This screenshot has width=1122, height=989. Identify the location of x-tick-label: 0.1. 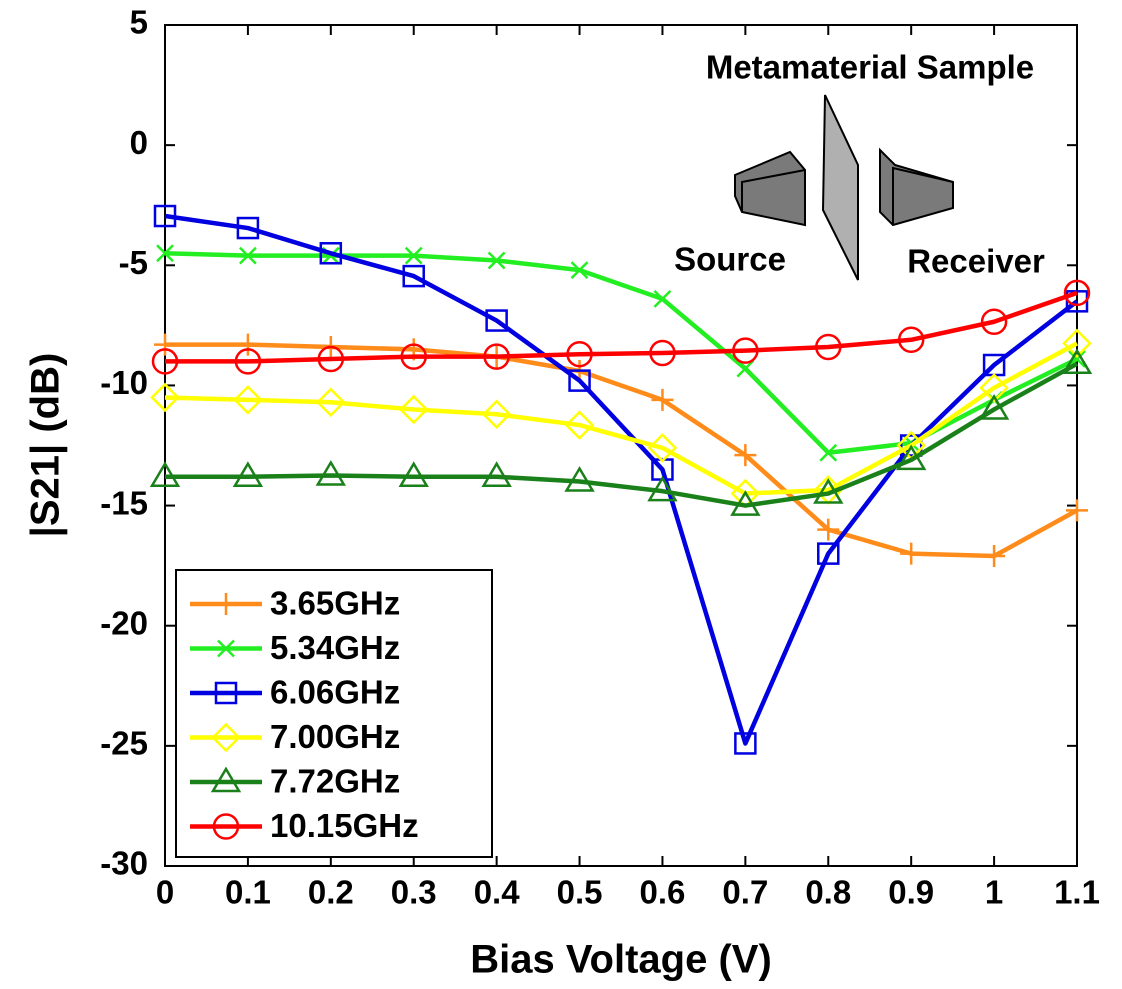
(248, 892).